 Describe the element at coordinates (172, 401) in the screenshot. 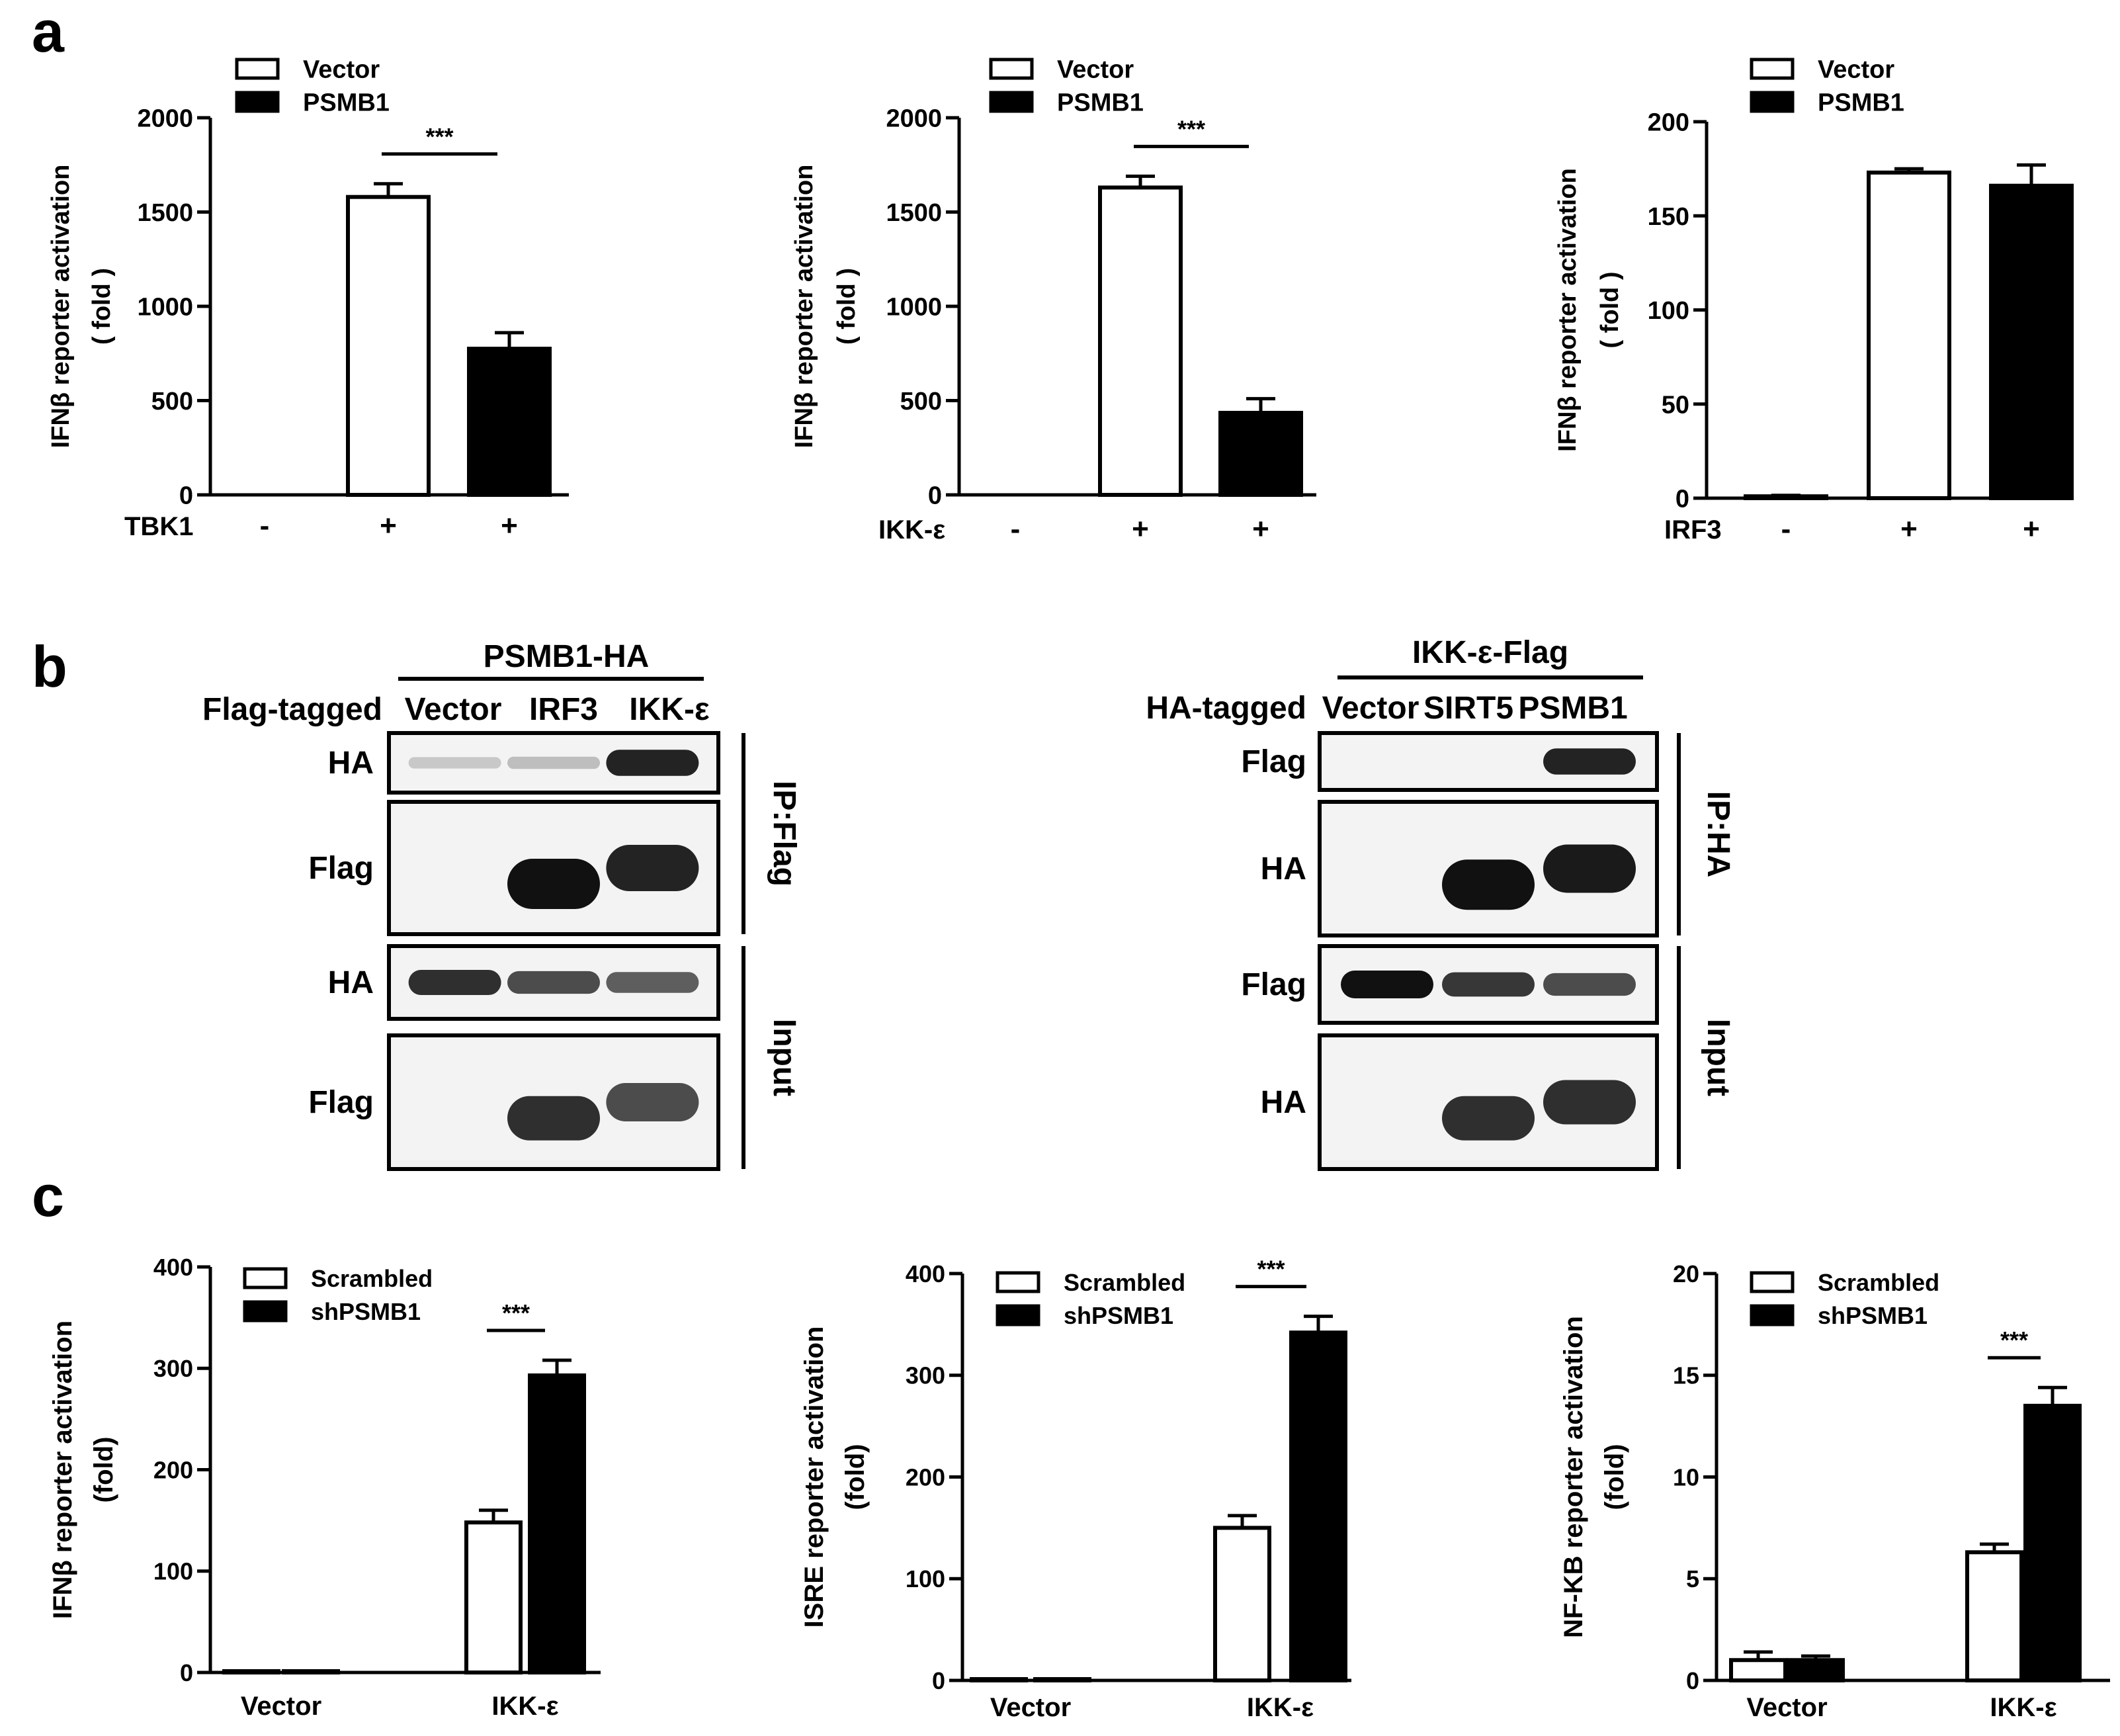

I see `y-tick-label: 500` at that location.